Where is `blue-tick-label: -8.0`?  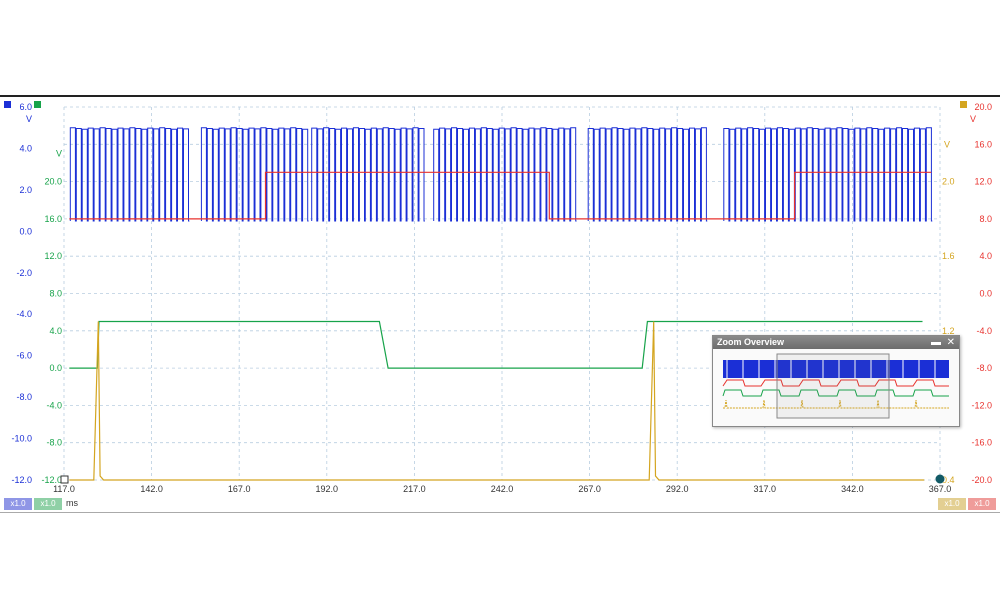 blue-tick-label: -8.0 is located at coordinates (24, 397).